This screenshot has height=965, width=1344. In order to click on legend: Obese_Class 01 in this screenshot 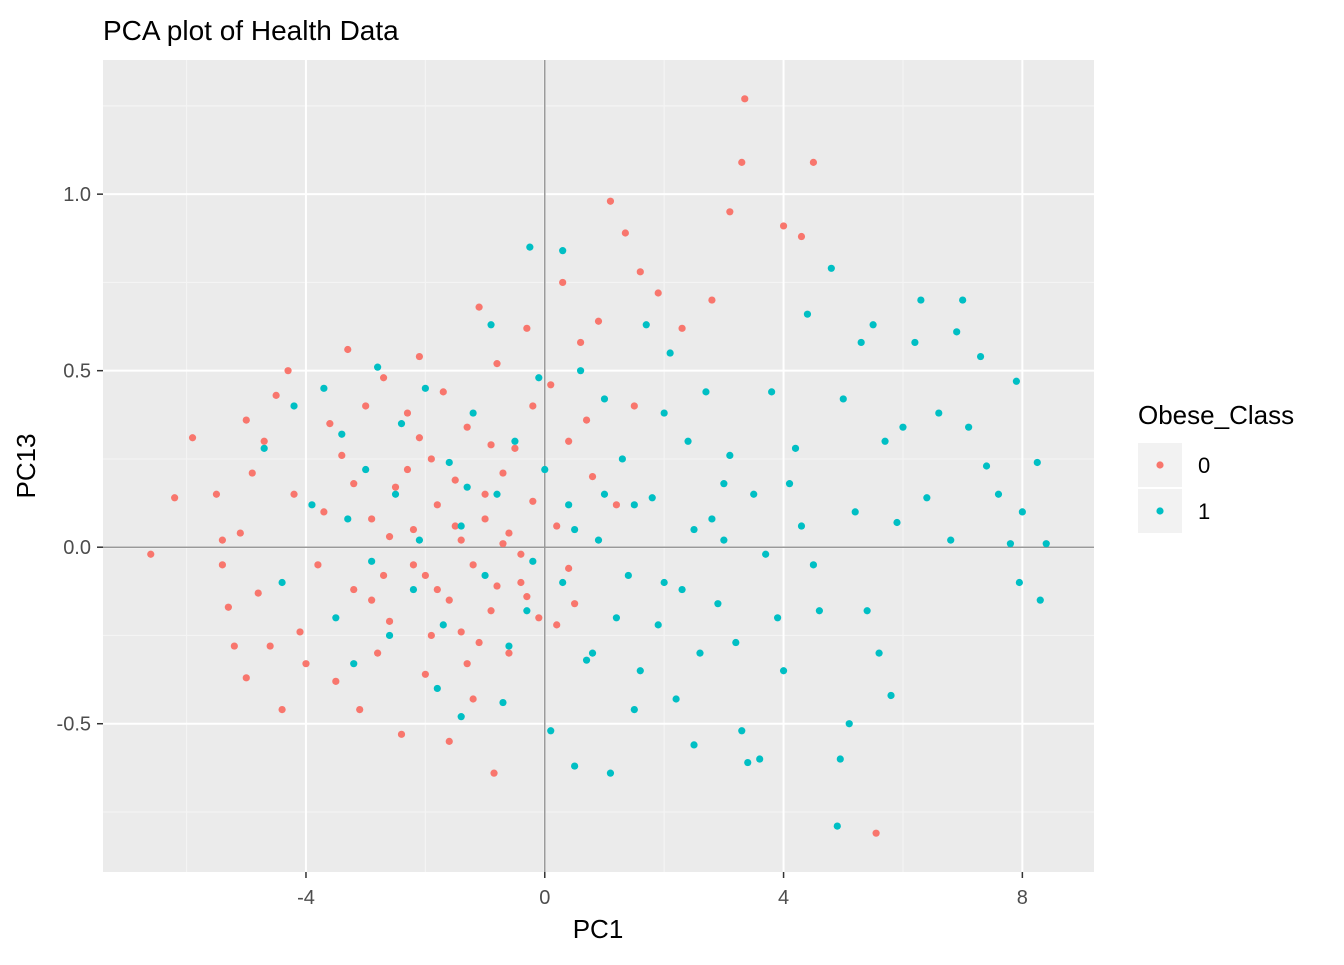, I will do `click(1216, 466)`.